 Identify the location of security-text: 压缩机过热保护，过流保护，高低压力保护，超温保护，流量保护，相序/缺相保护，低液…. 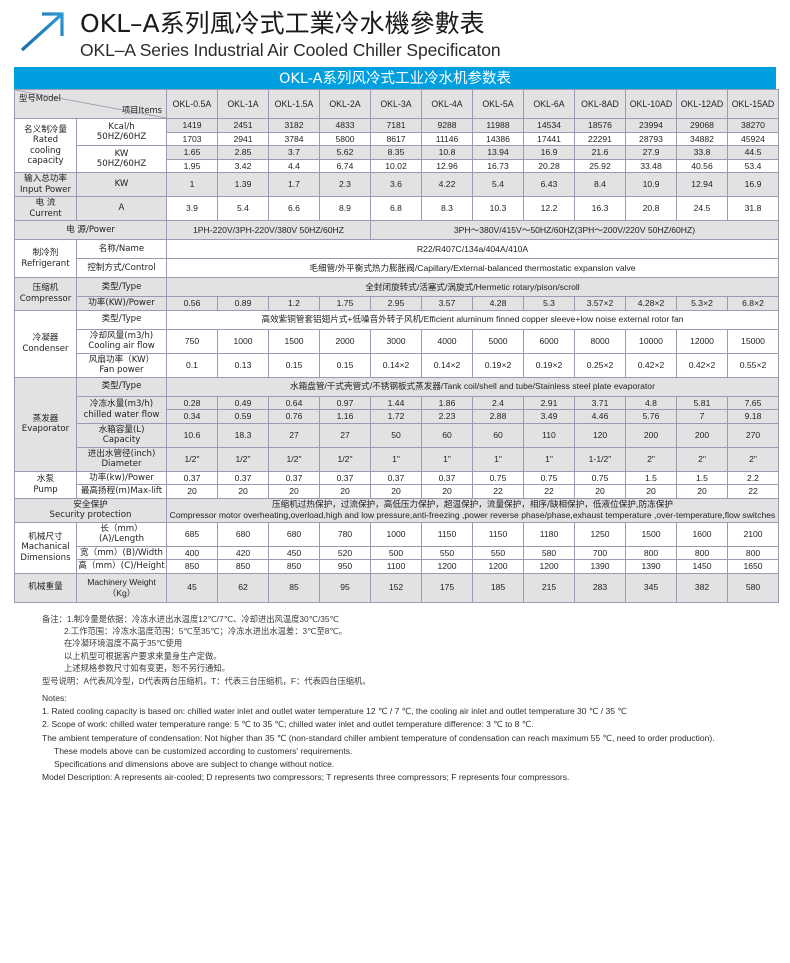
(472, 510).